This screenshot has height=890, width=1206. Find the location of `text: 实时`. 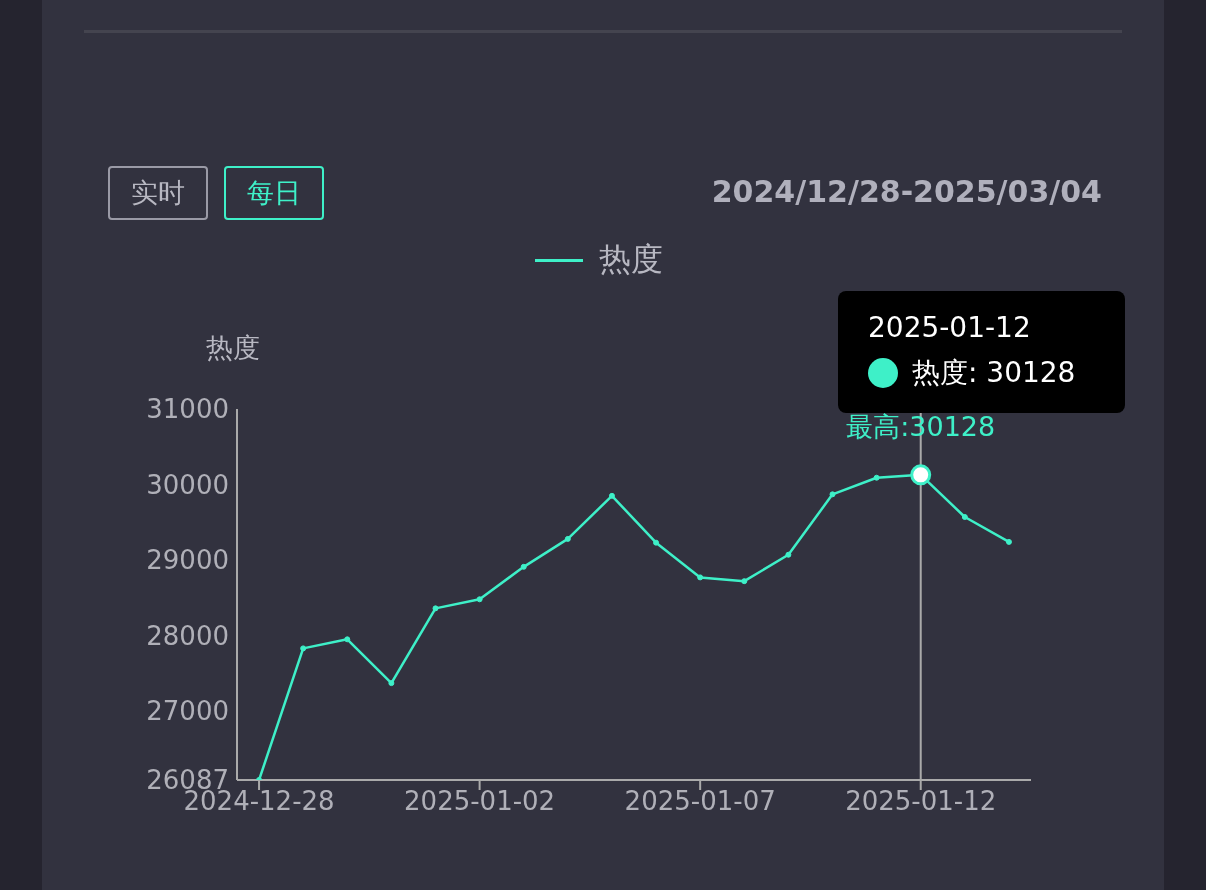

text: 实时 is located at coordinates (158, 193).